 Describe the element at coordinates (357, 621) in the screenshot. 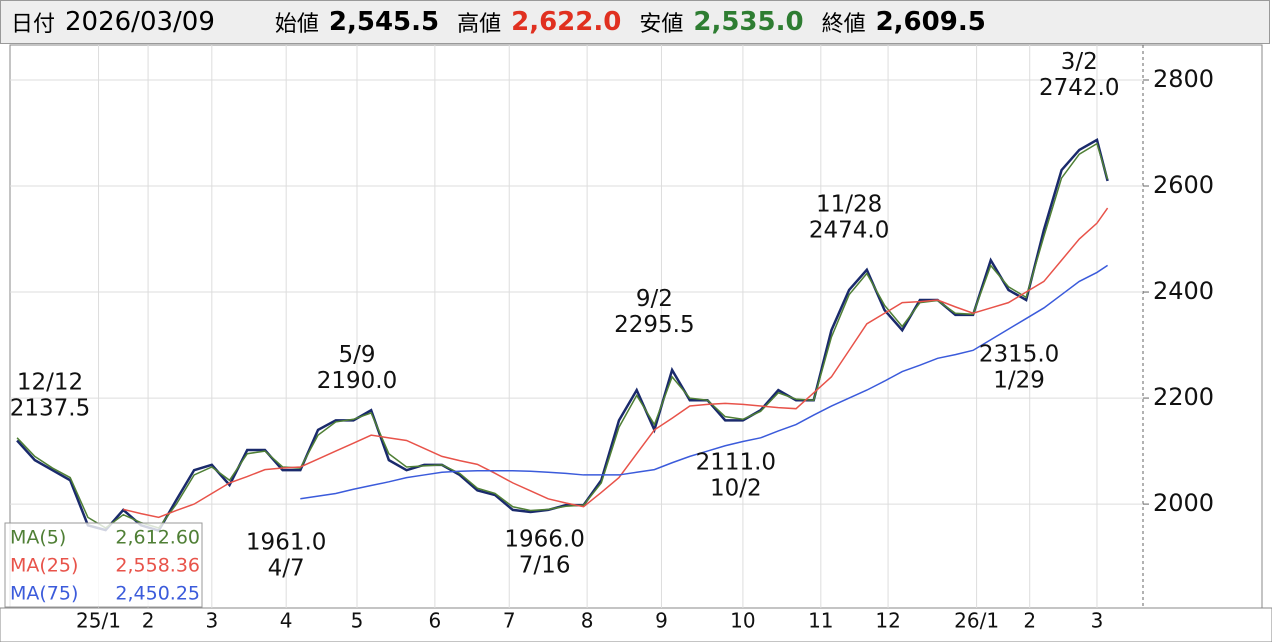

I see `x-tick-label: 5` at that location.